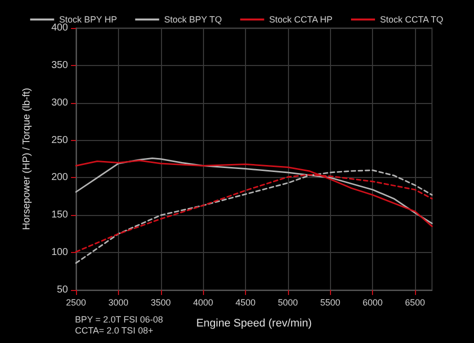 The width and height of the screenshot is (474, 343). What do you see at coordinates (59, 140) in the screenshot?
I see `y-tick-label: 250` at bounding box center [59, 140].